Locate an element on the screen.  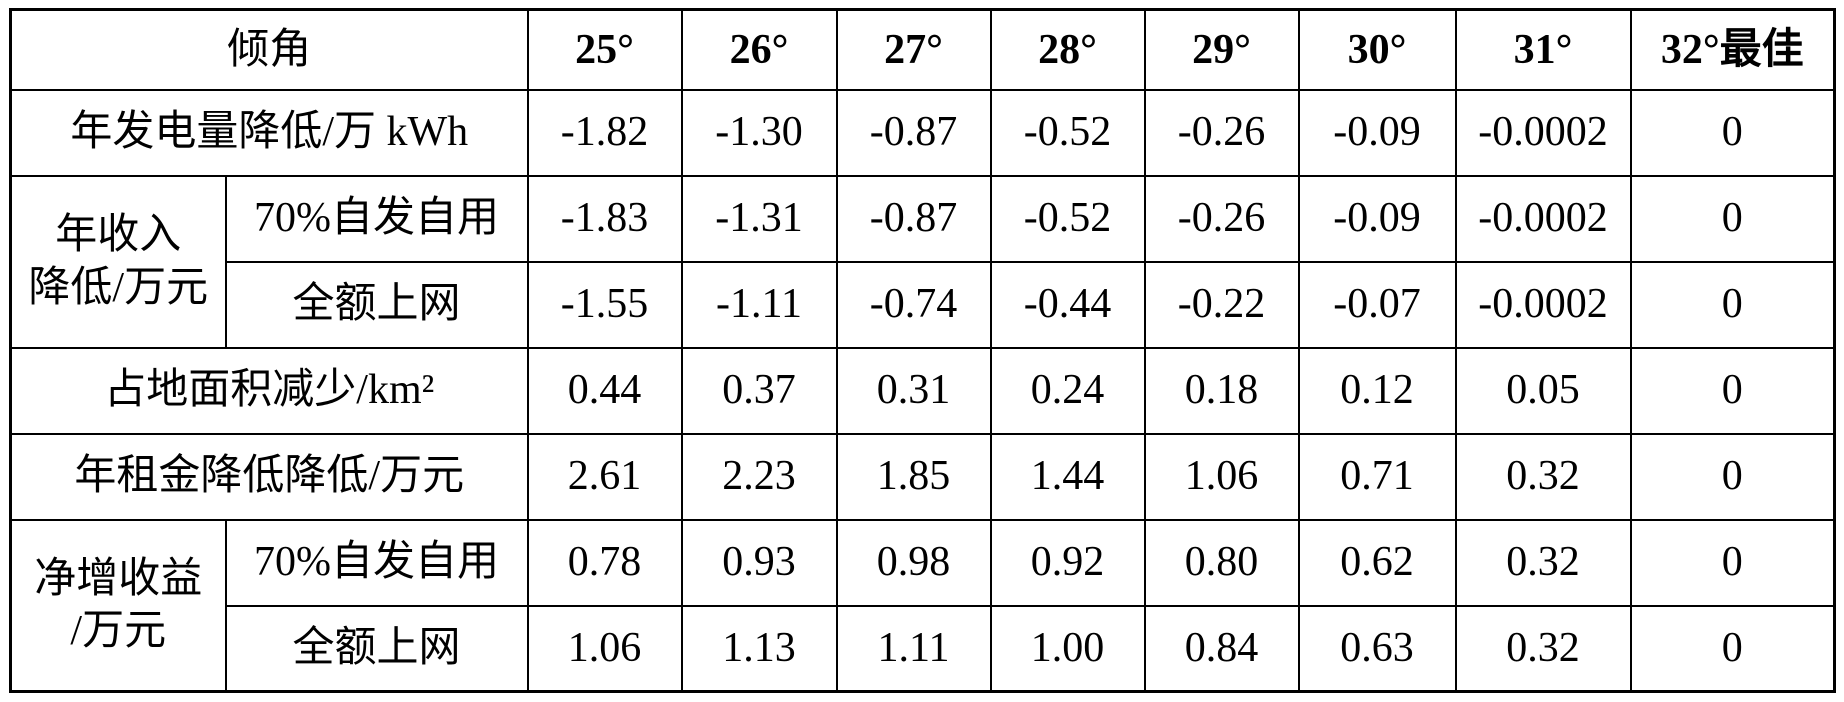
table-cell: 0.12 is located at coordinates (1377, 390).